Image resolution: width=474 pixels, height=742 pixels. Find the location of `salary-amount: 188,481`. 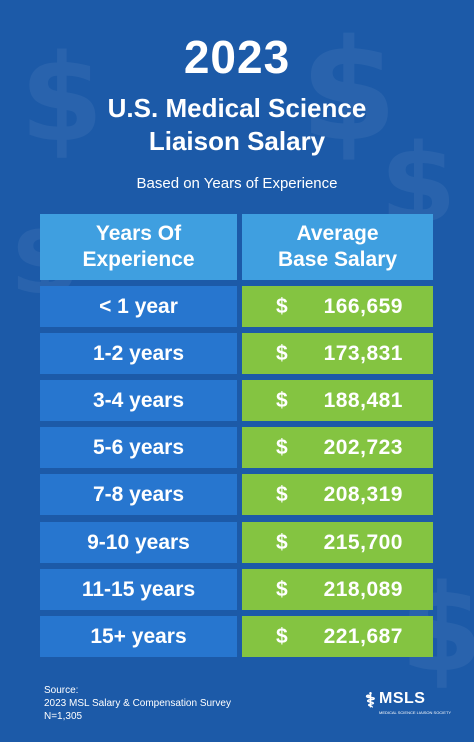

salary-amount: 188,481 is located at coordinates (363, 400).